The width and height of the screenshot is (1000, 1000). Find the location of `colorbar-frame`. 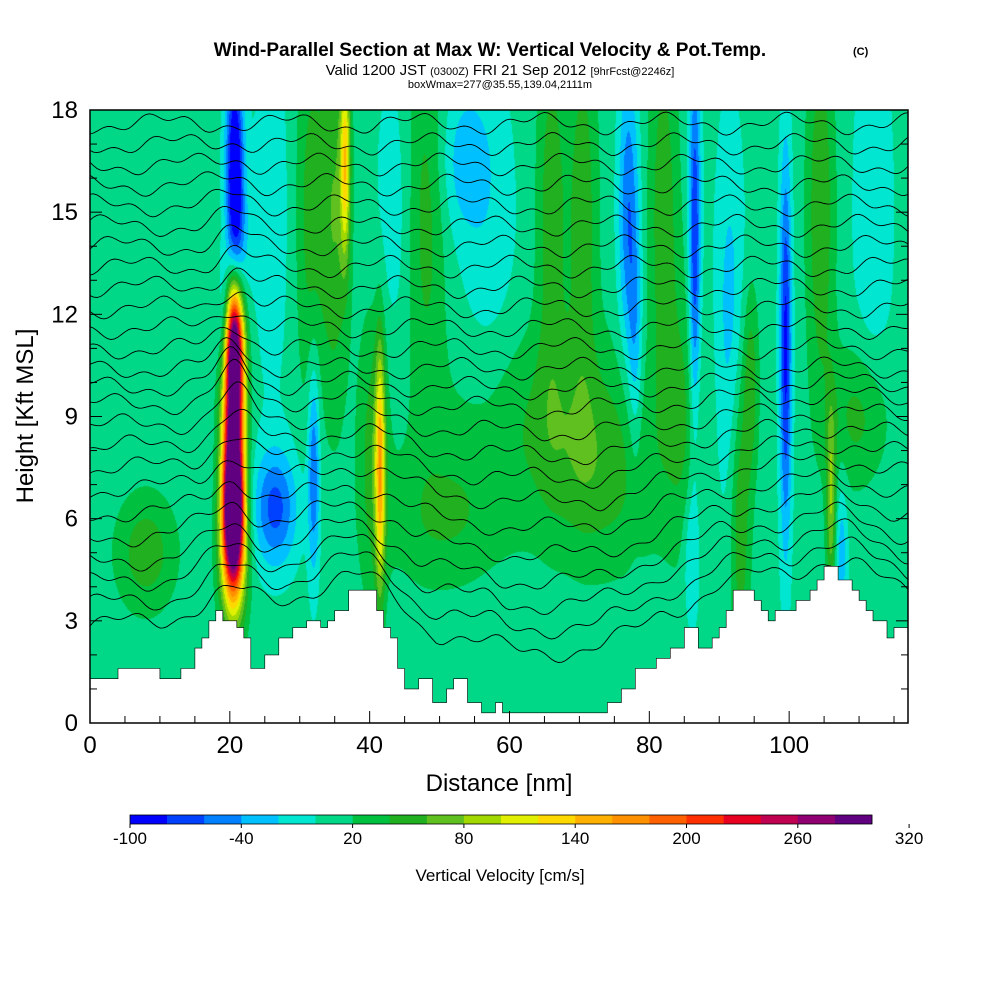

colorbar-frame is located at coordinates (501, 819).